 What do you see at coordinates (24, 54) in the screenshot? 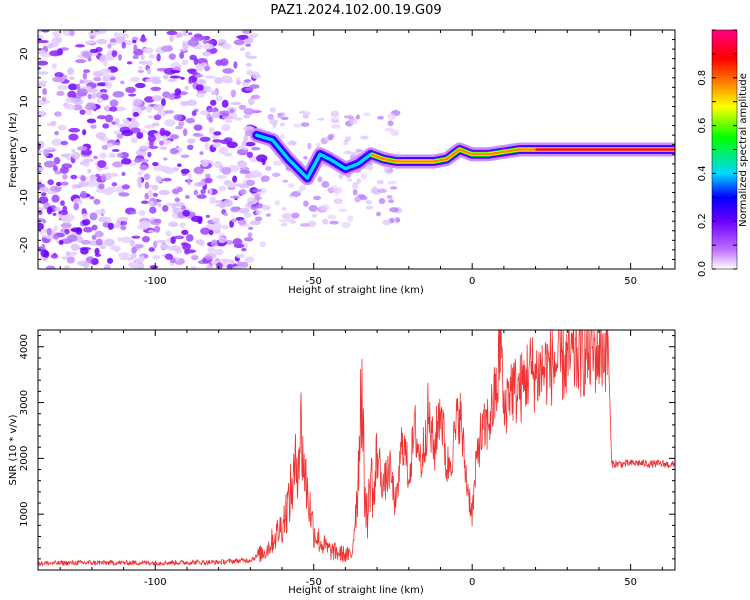
I see `y-tick-label: 20` at bounding box center [24, 54].